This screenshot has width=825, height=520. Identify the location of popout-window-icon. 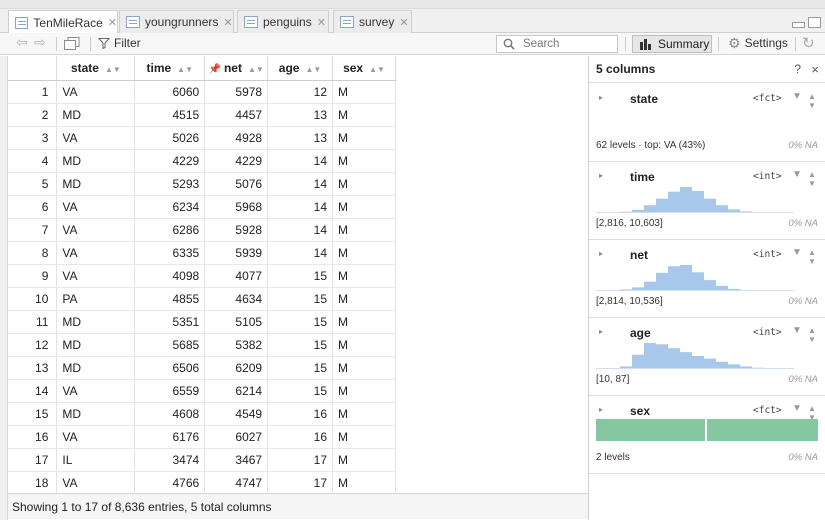
(72, 43).